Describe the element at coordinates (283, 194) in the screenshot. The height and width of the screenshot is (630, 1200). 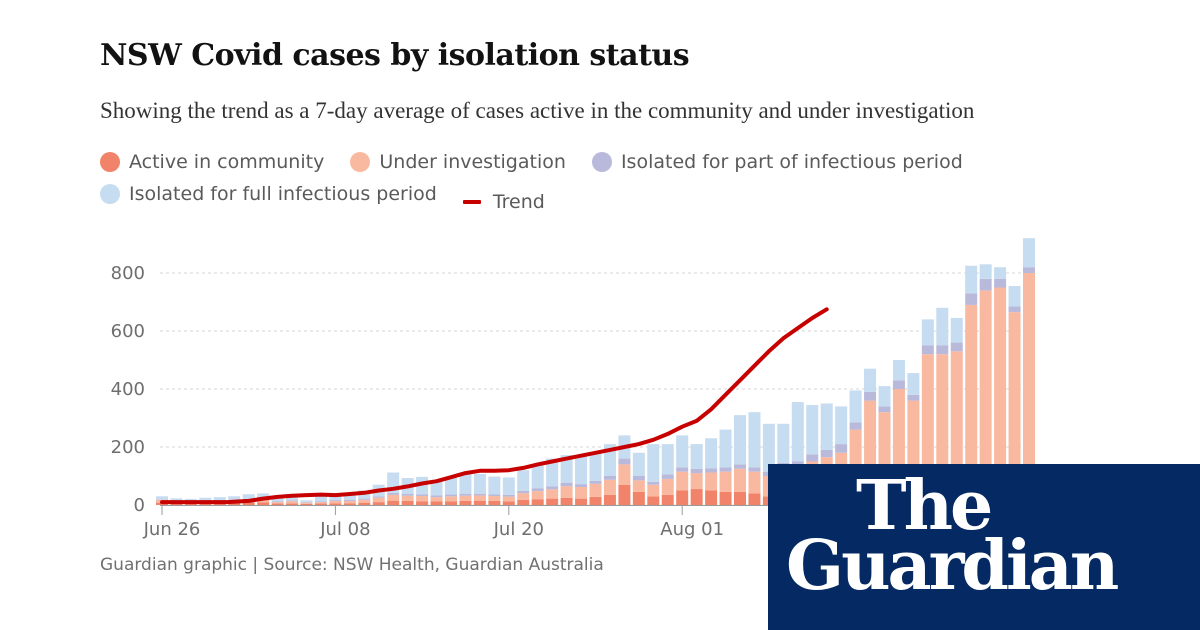
I see `legend-label: Isolated for full infectious period` at that location.